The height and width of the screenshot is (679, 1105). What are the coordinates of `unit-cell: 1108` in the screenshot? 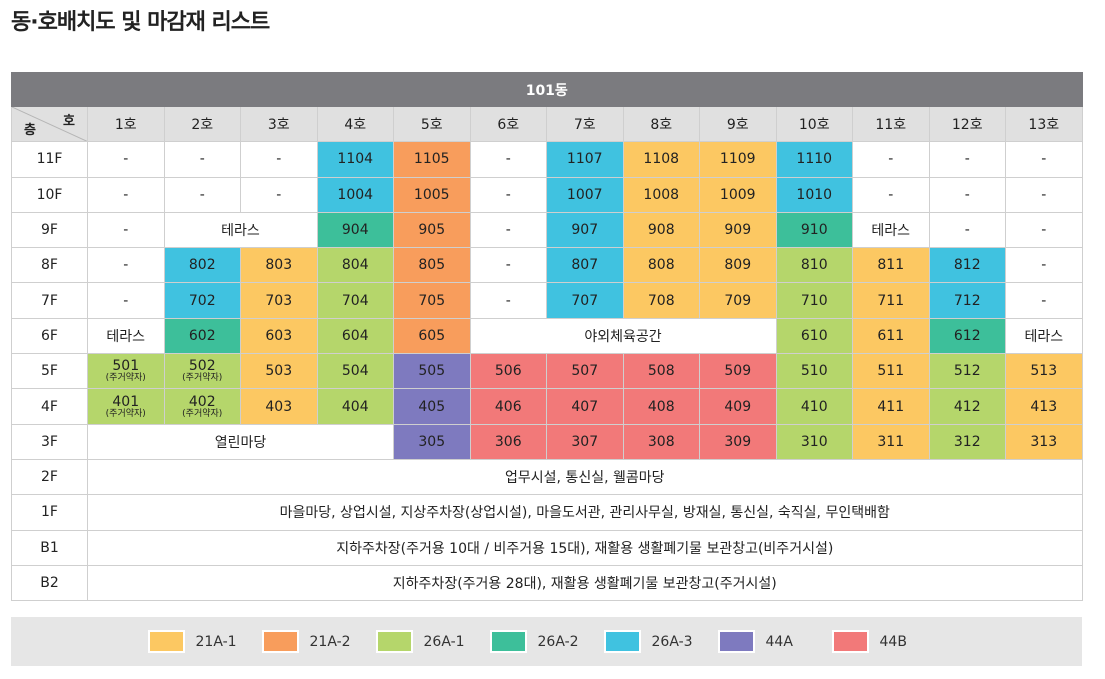 It's located at (661, 159).